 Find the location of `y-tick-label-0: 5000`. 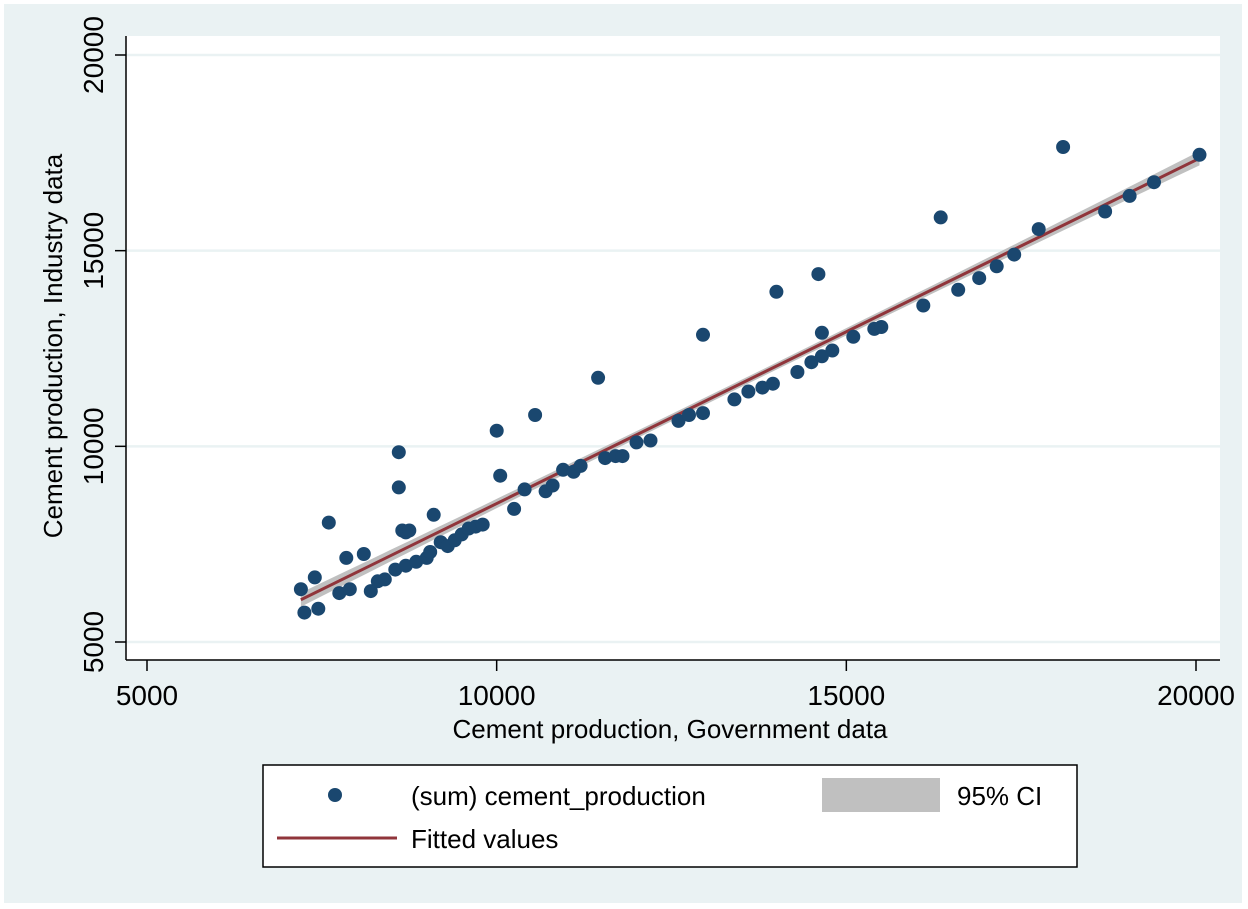

y-tick-label-0: 5000 is located at coordinates (93, 642).